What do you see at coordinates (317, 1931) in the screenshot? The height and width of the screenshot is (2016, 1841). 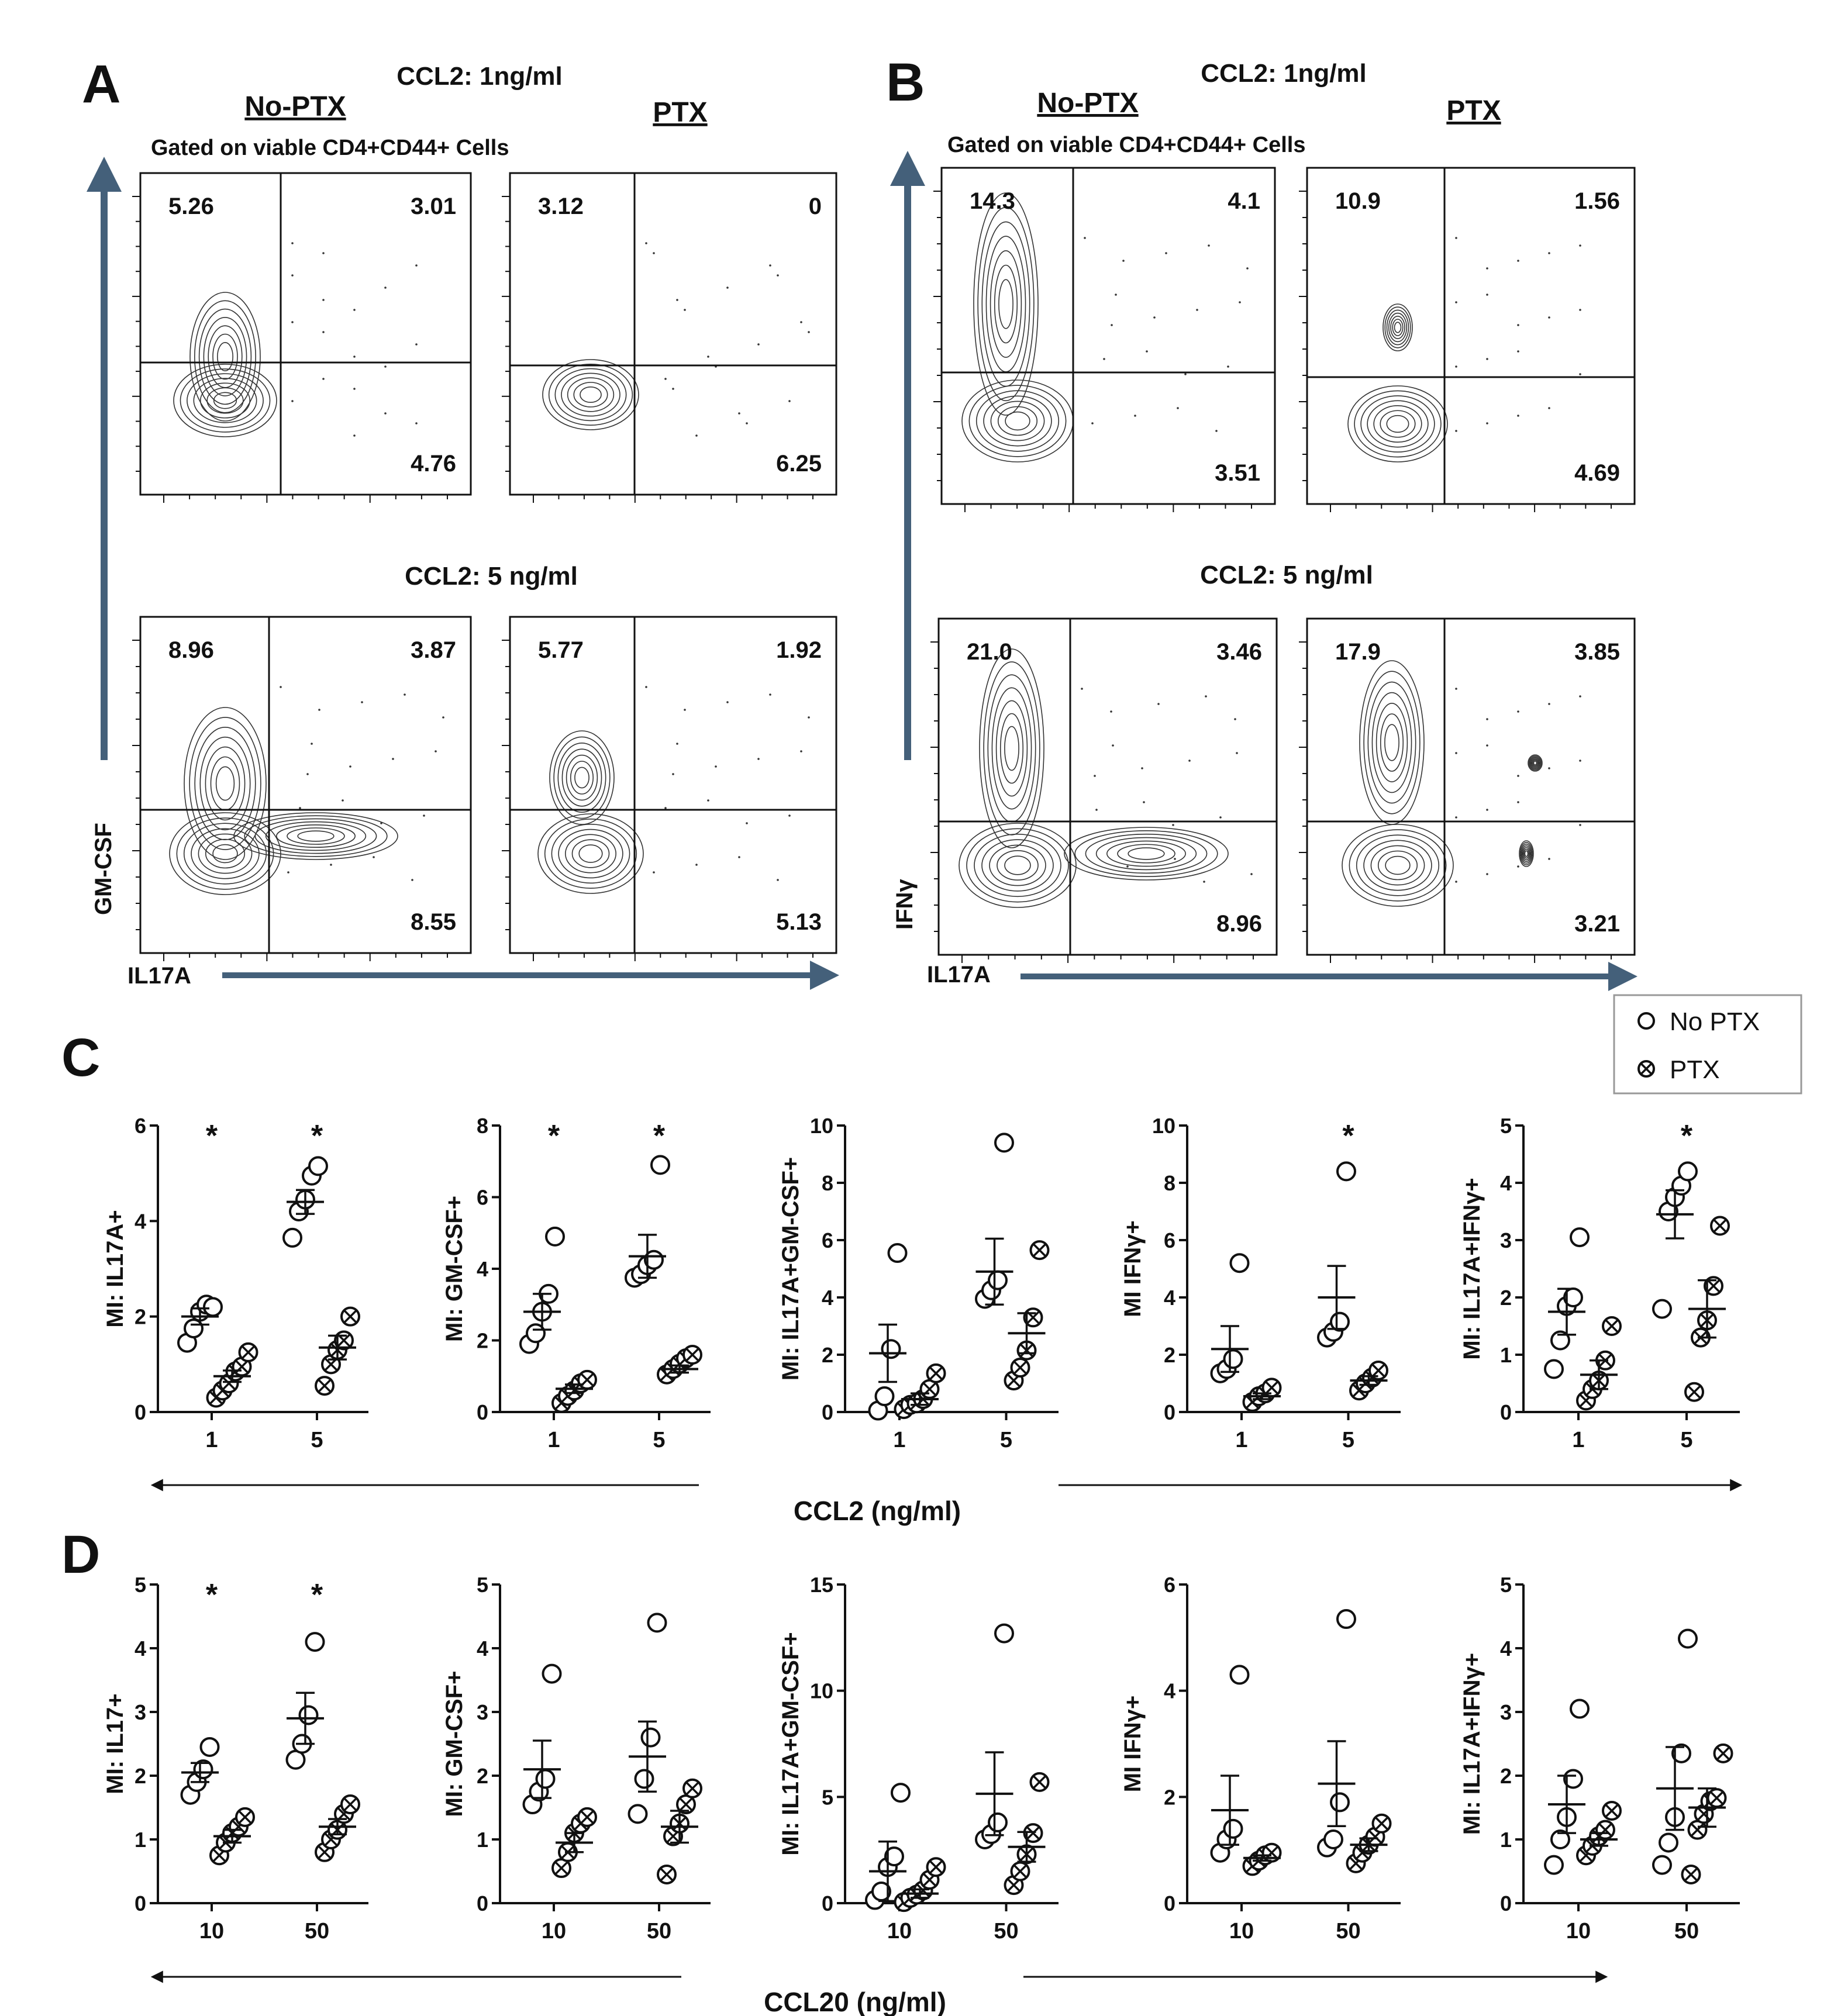 I see `x-category-label: 50` at bounding box center [317, 1931].